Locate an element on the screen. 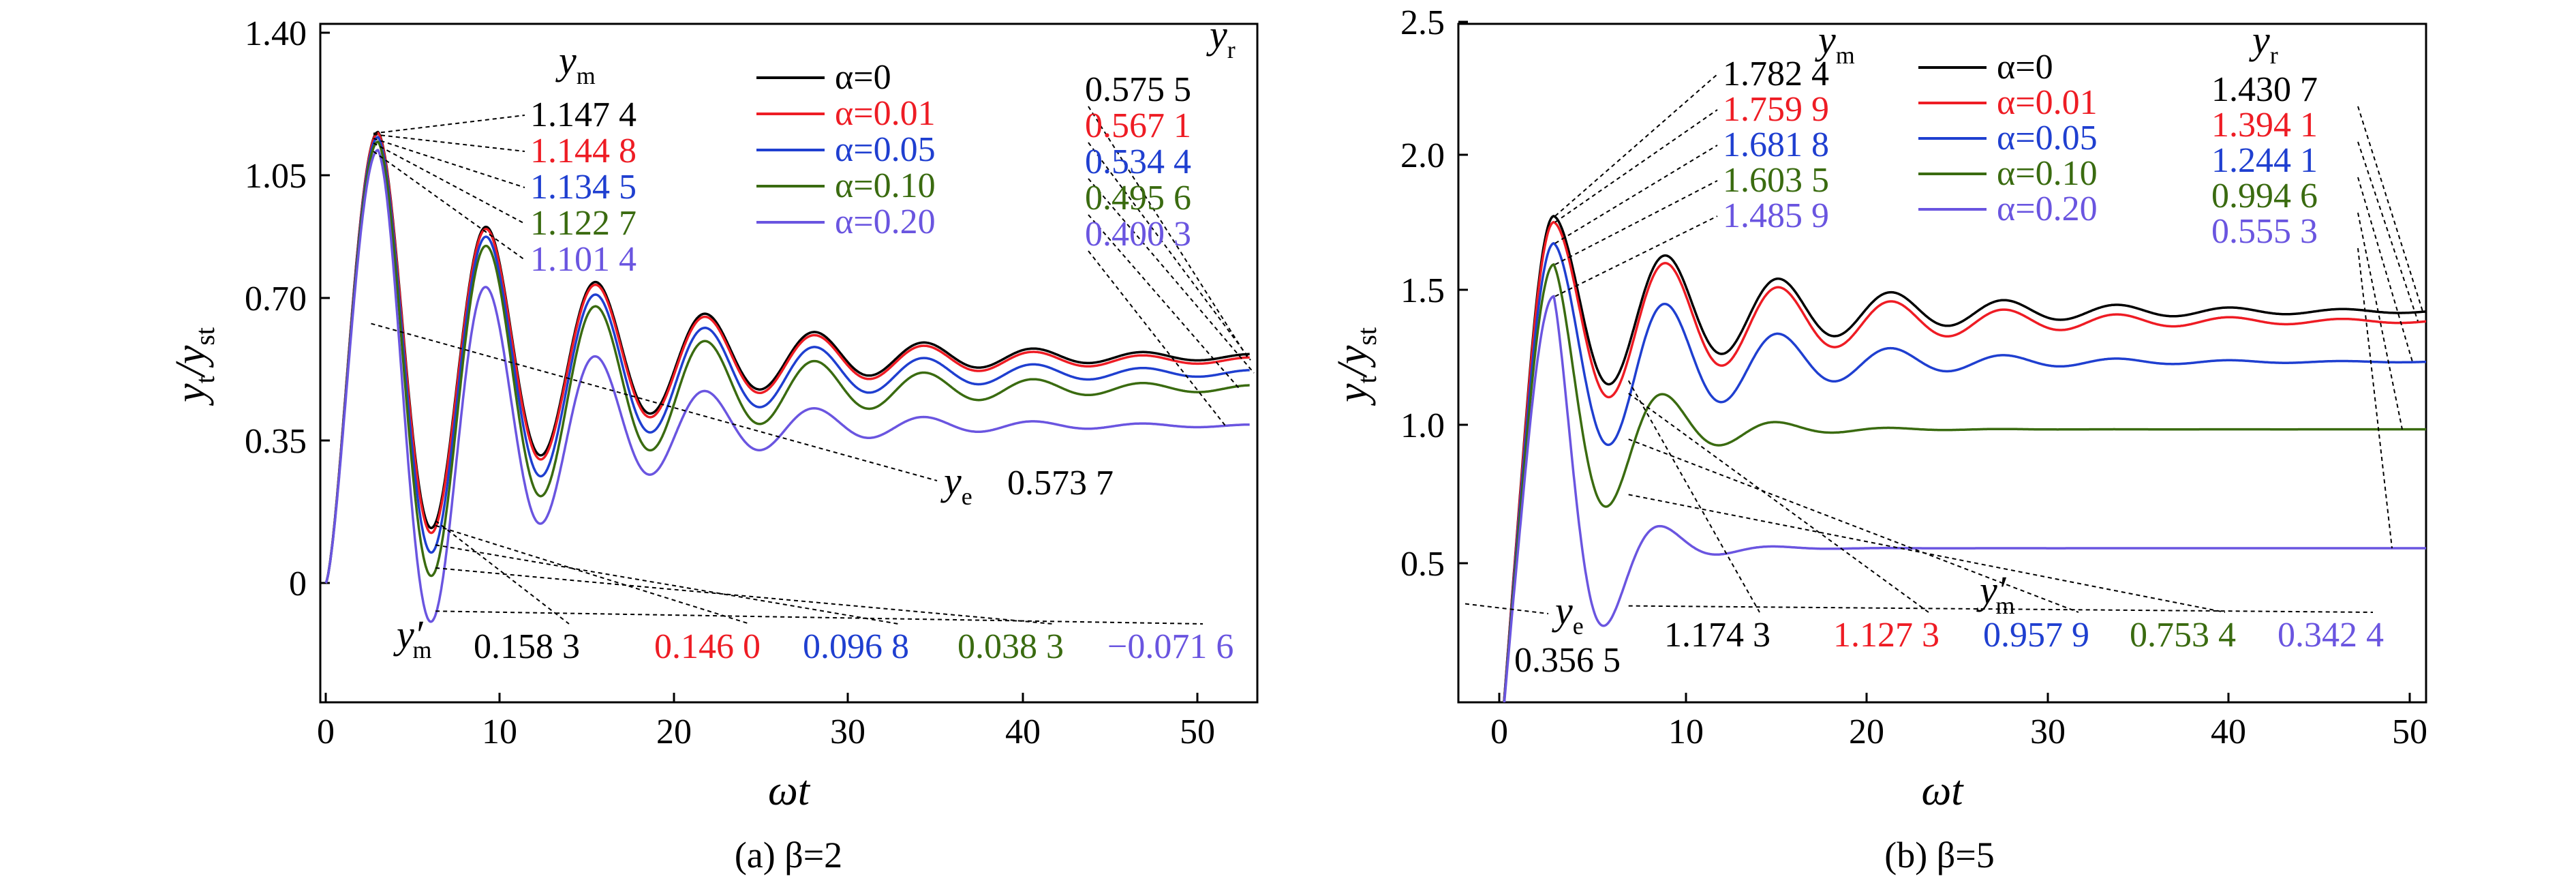 The width and height of the screenshot is (2576, 883). ym-value-2: 1.681 8 is located at coordinates (1776, 144).